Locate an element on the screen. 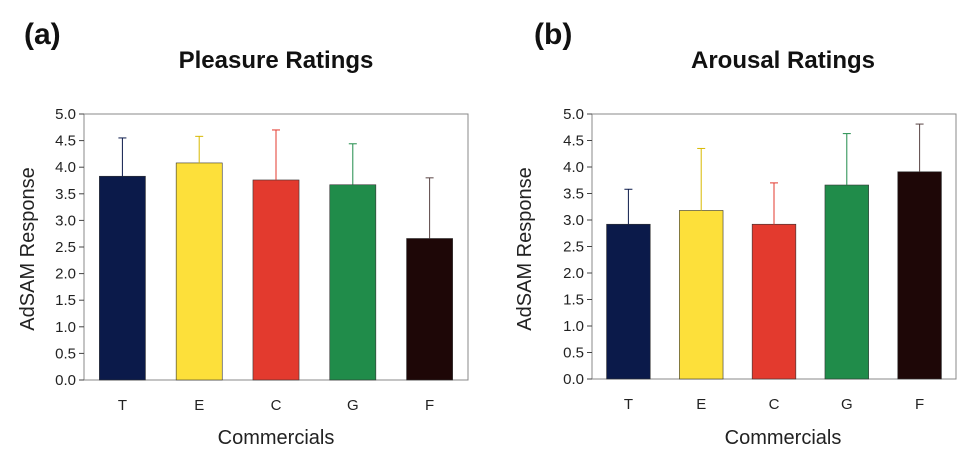 The width and height of the screenshot is (961, 451). x-tick-label-a-F: F is located at coordinates (429, 405).